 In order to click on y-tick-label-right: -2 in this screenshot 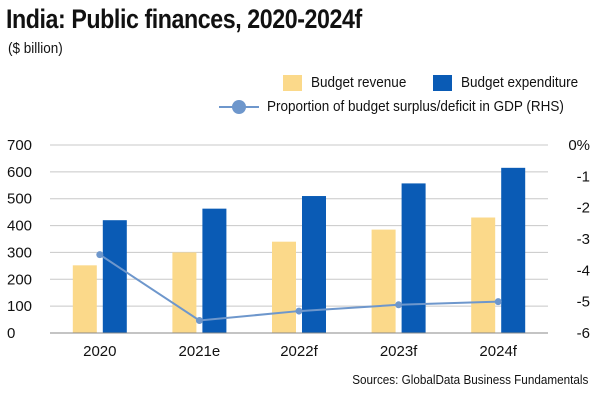, I will do `click(583, 208)`.